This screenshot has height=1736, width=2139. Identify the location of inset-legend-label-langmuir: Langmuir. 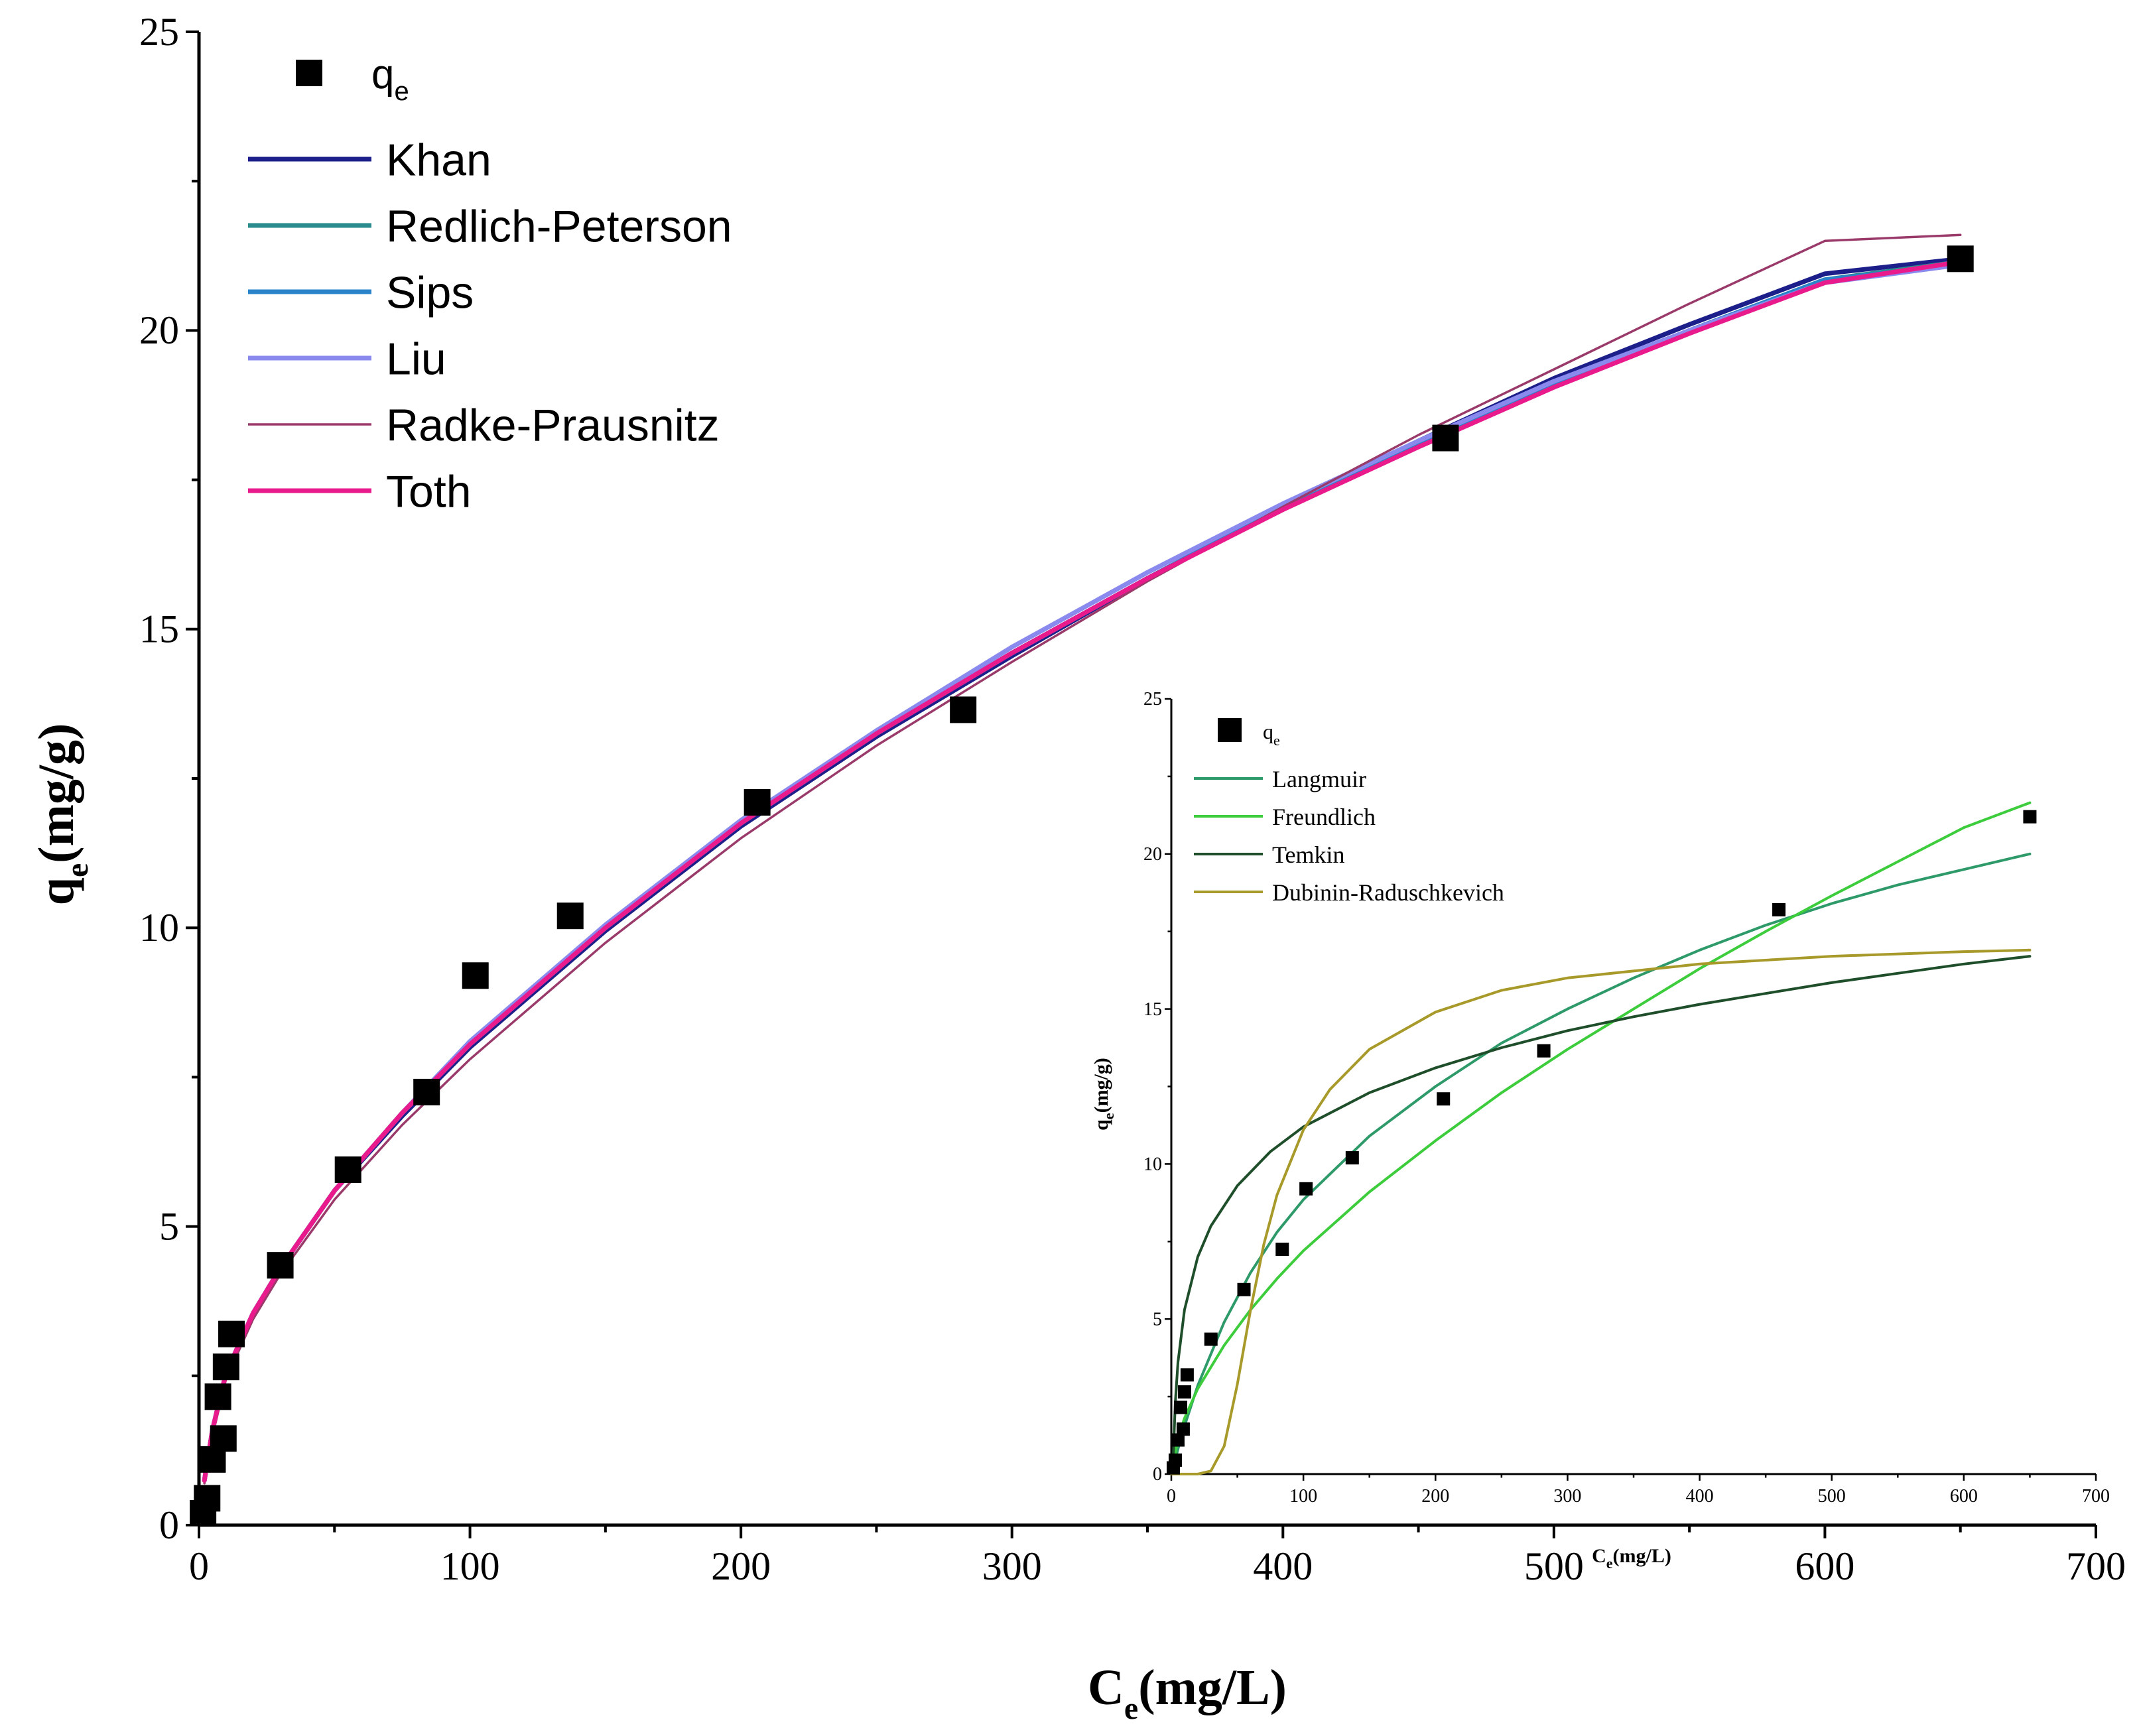
(1319, 779).